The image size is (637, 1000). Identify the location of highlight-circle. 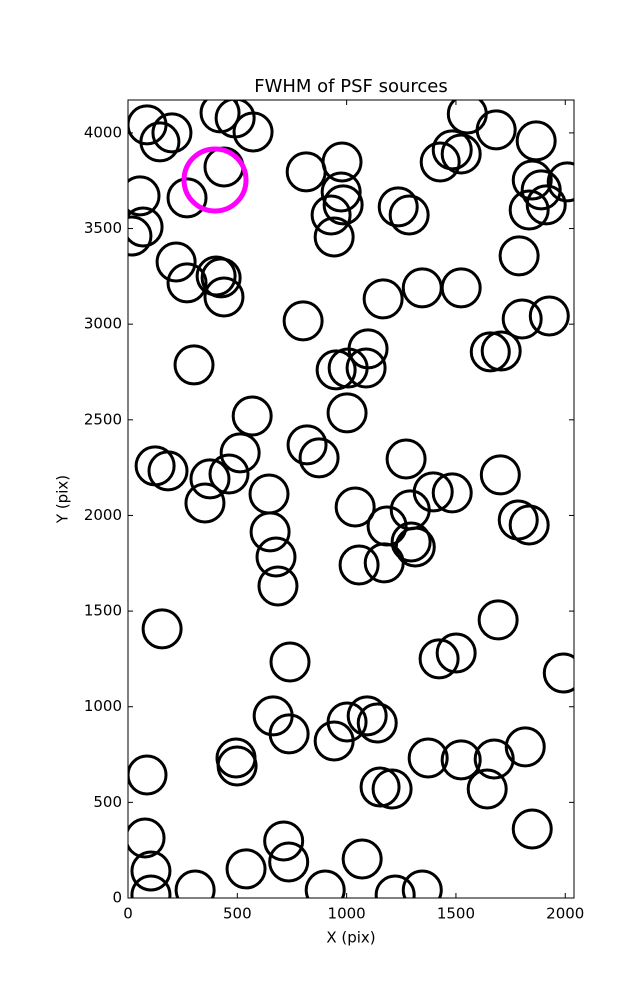
(215, 180).